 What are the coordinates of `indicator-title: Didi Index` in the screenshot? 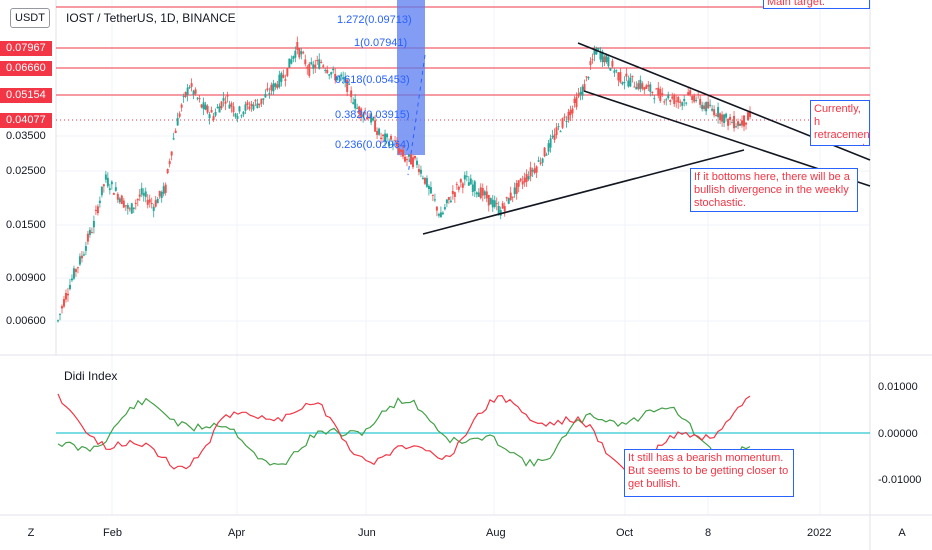 It's located at (91, 376).